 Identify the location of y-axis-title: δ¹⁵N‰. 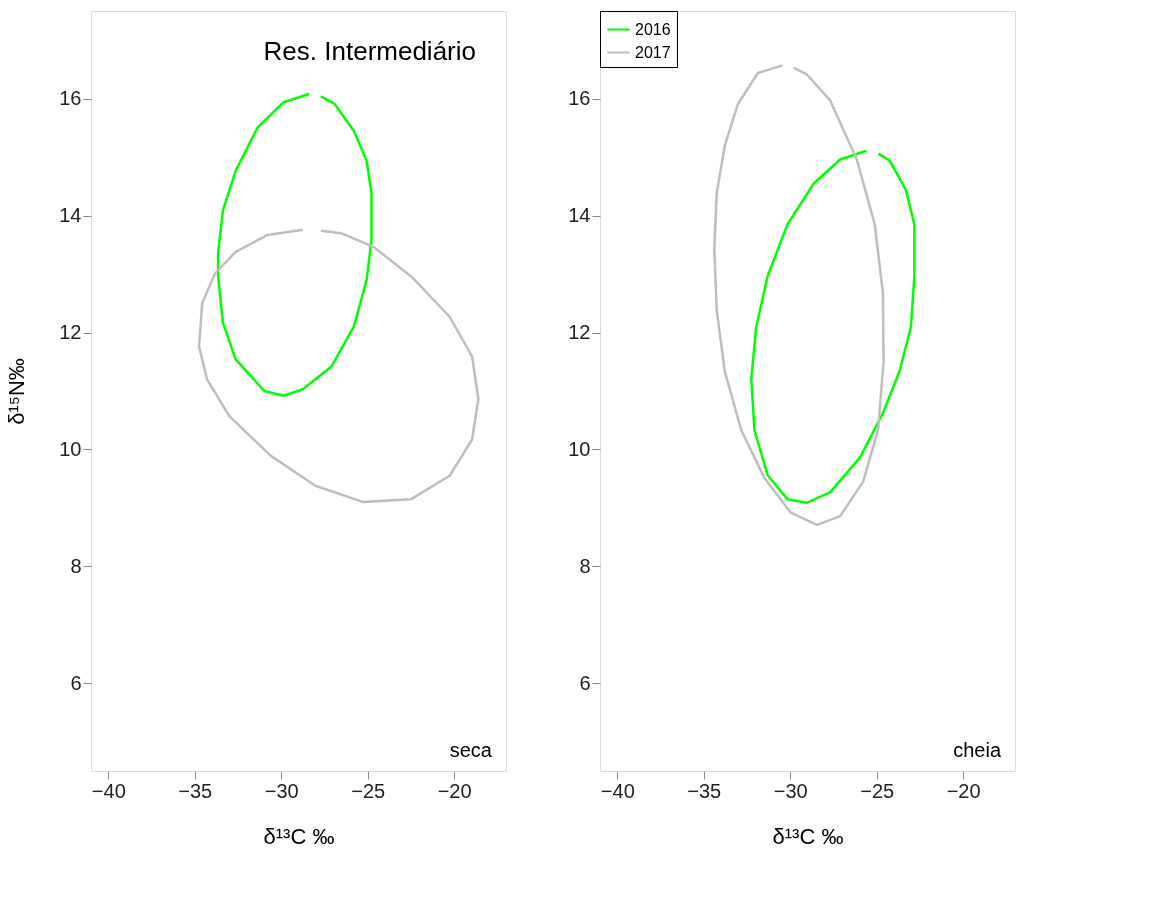
(17, 391).